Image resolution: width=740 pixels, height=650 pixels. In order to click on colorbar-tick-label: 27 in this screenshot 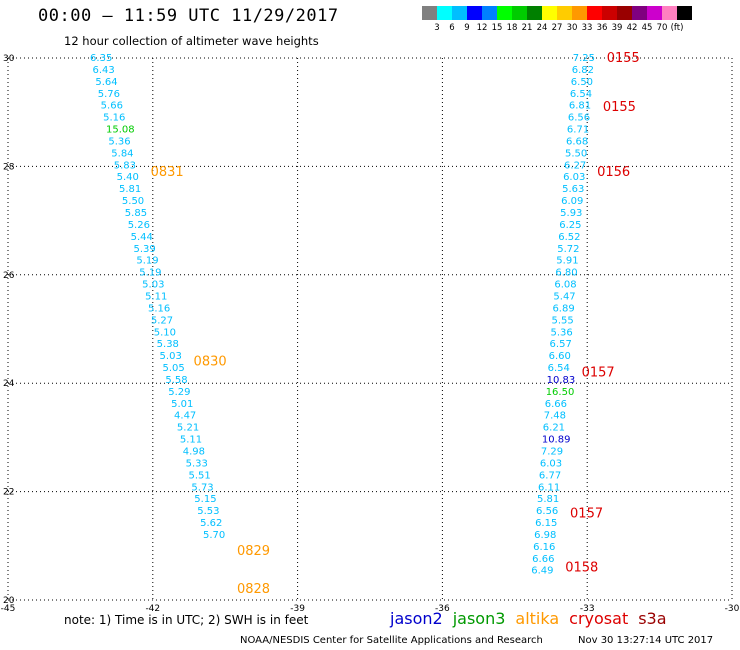, I will do `click(557, 28)`.